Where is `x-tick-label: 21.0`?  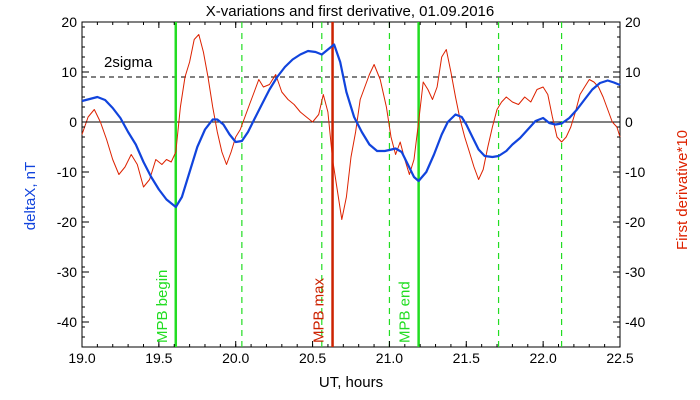 x-tick-label: 21.0 is located at coordinates (389, 358).